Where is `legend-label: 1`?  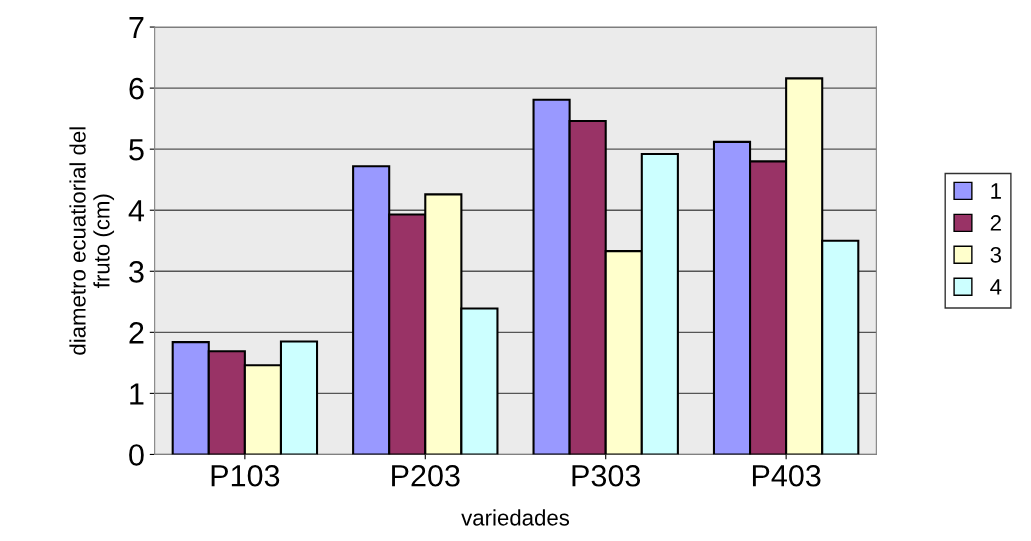
legend-label: 1 is located at coordinates (996, 191).